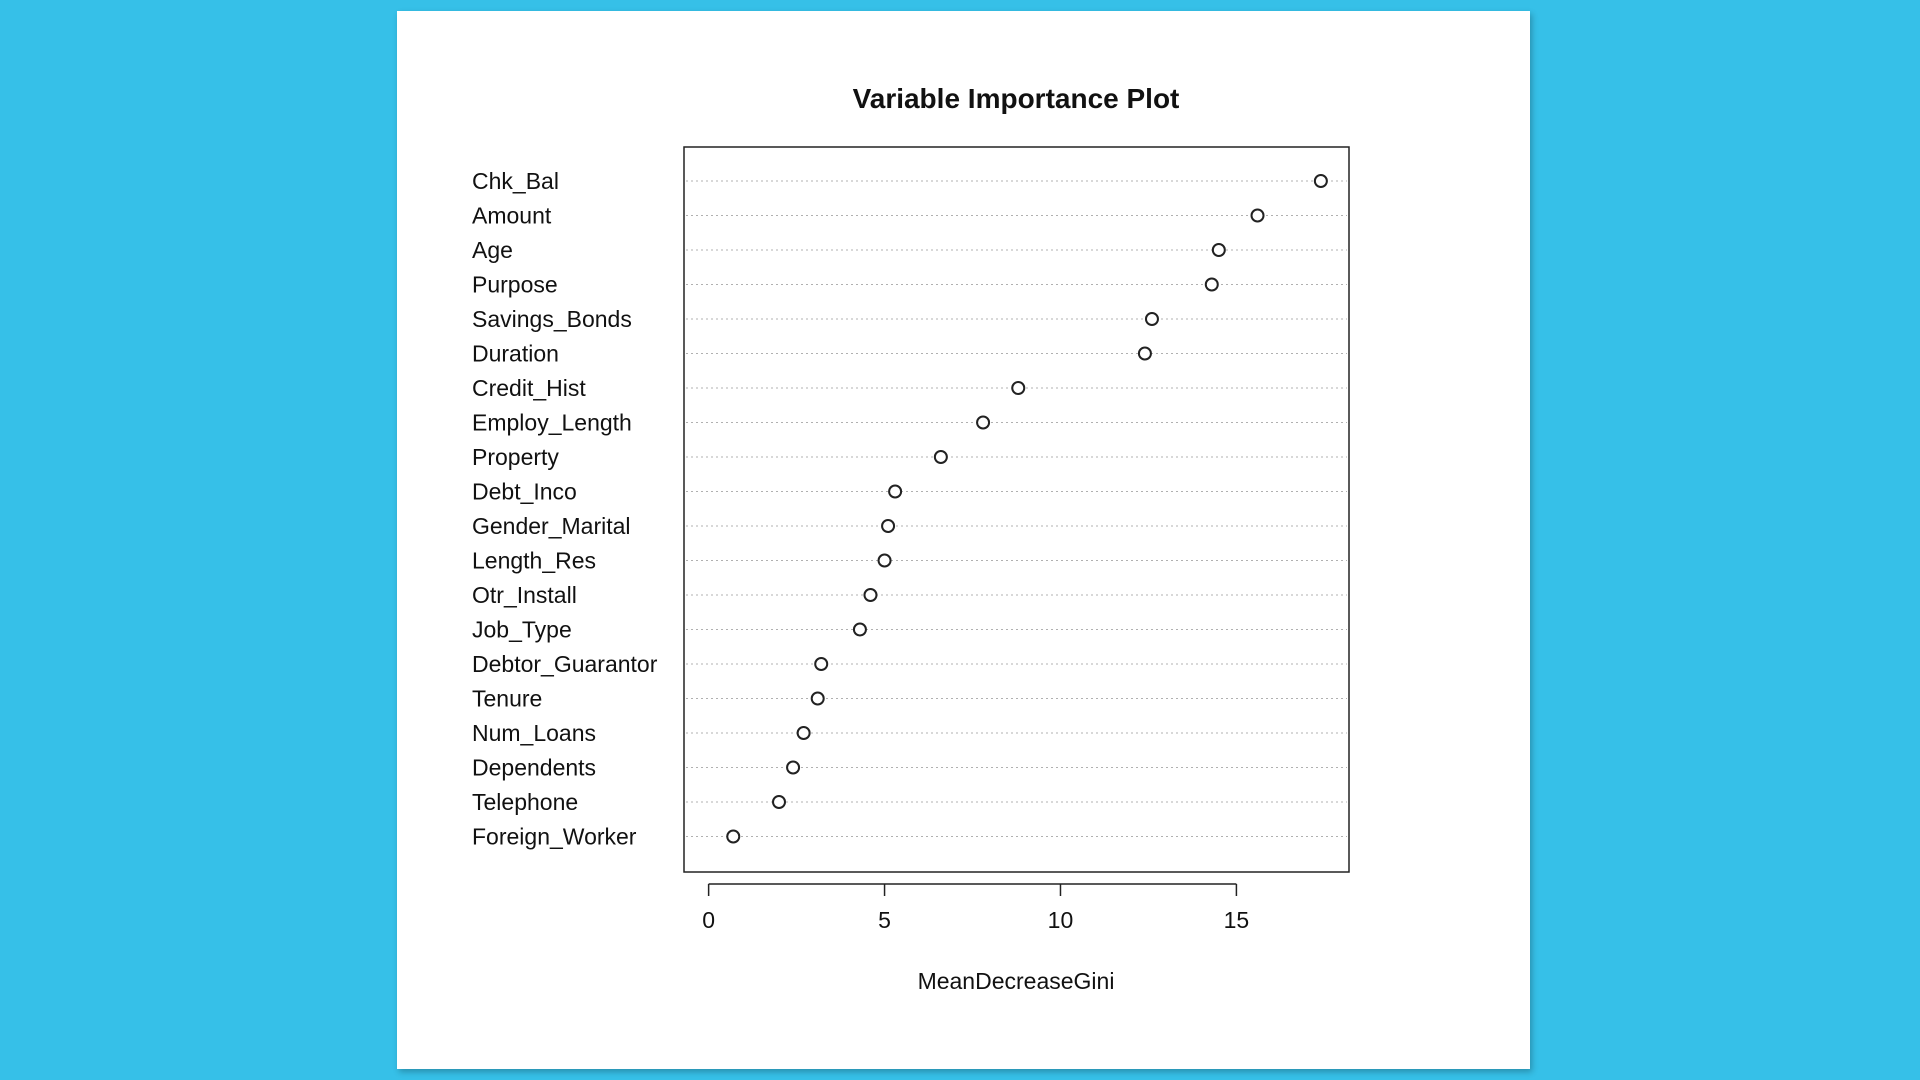  Describe the element at coordinates (525, 802) in the screenshot. I see `category-label: Telephone` at that location.